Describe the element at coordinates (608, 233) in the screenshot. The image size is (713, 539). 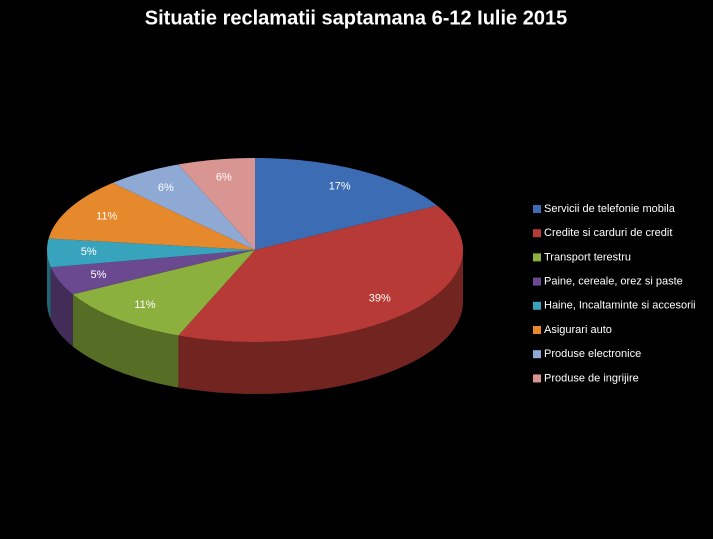
I see `legend-label: Credite si carduri de credit` at that location.